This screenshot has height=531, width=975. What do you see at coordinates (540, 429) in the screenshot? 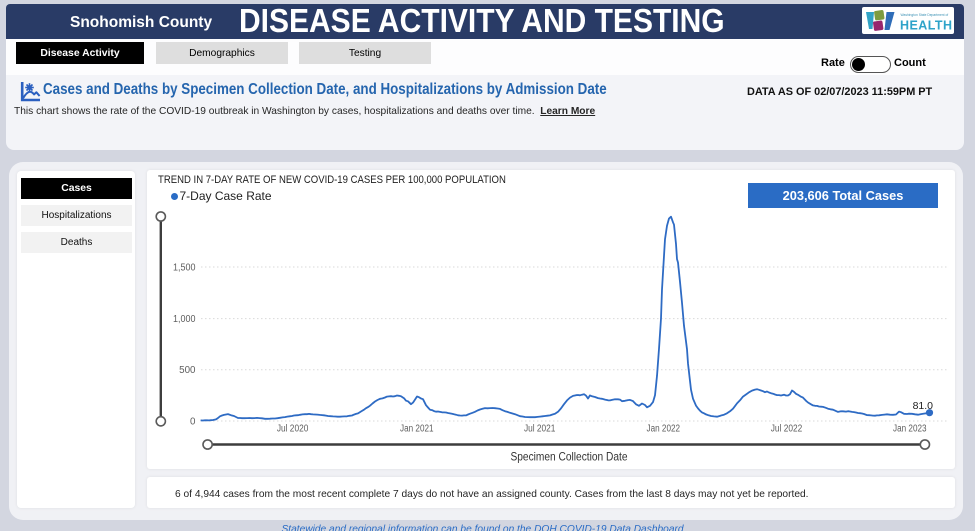
I see `svg-text: Jul 2021` at bounding box center [540, 429].